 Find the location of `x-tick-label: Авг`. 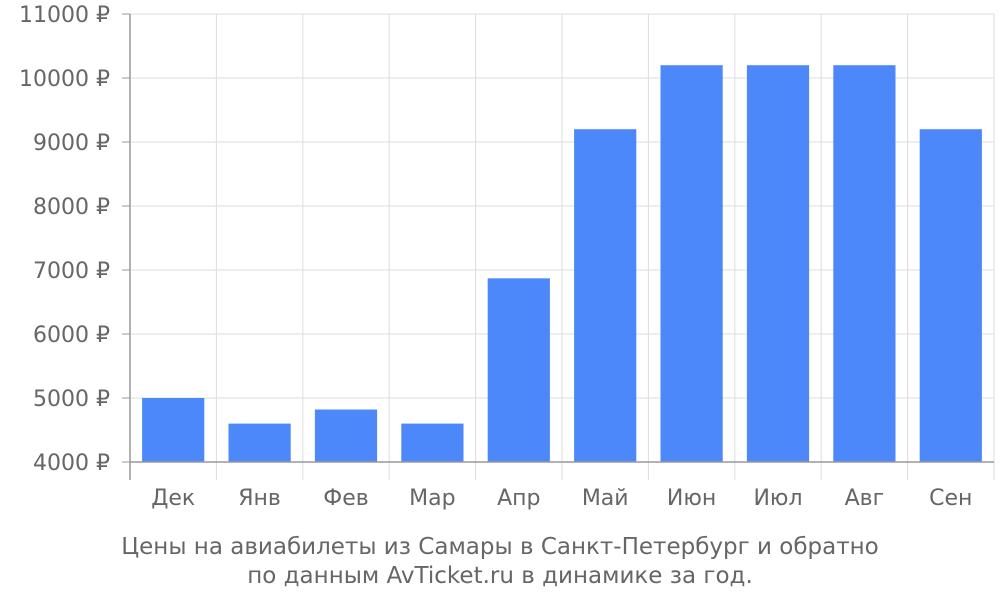

x-tick-label: Авг is located at coordinates (865, 498).